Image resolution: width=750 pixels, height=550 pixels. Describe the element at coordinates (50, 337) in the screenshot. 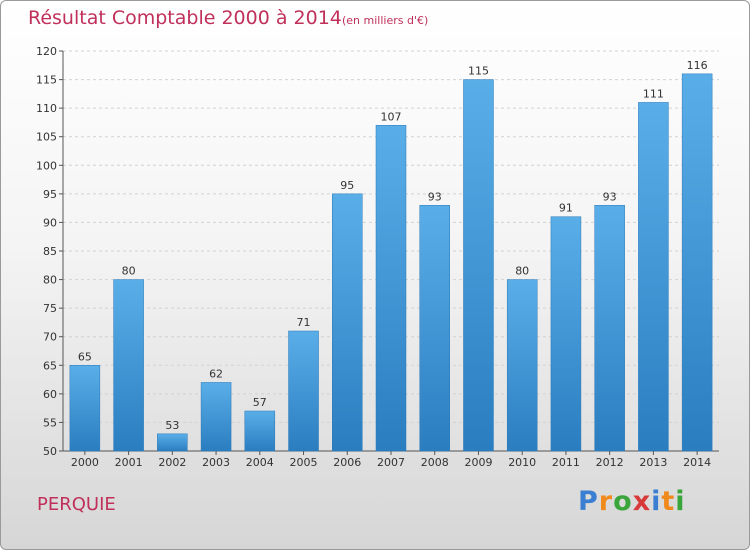

I see `y-tick-label: 70` at that location.